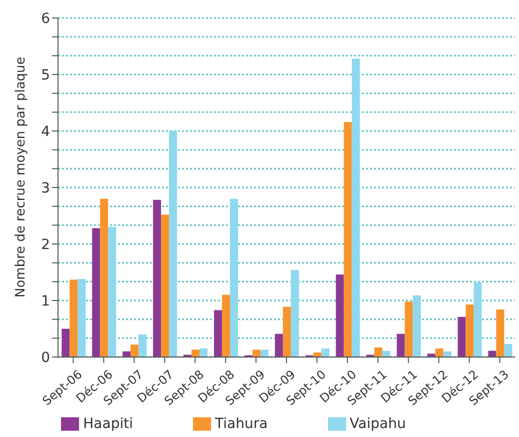  What do you see at coordinates (21, 177) in the screenshot?
I see `y-axis-title: Nombre de recrue moyen par plaque` at bounding box center [21, 177].